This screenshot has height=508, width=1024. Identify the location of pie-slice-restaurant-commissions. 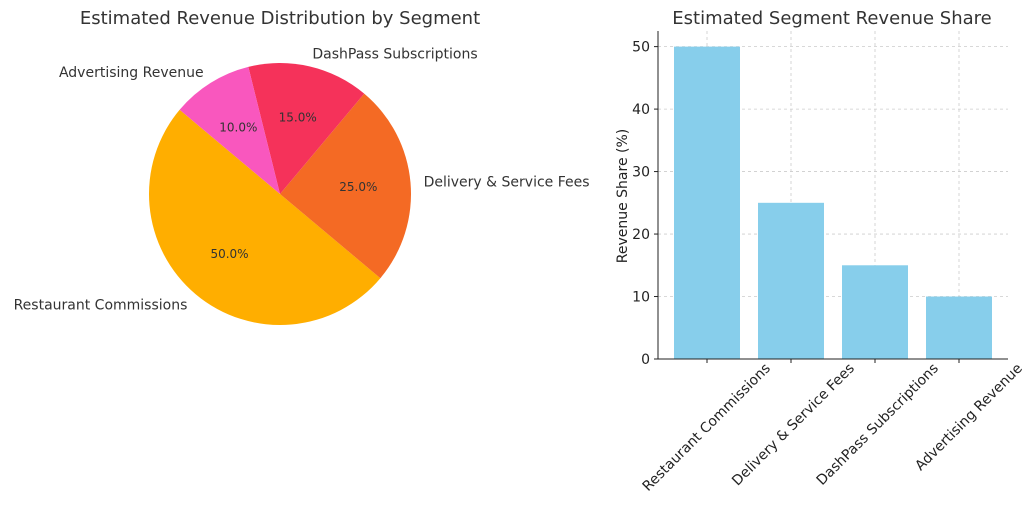
(264, 217).